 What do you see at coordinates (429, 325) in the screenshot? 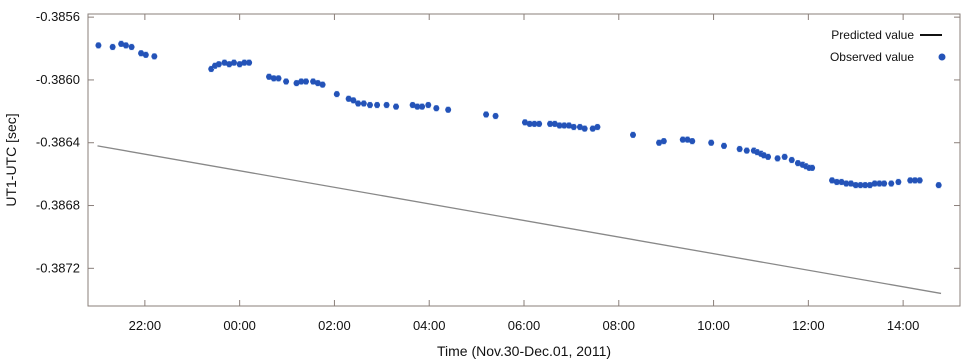
I see `x-tick-label: 04:00` at bounding box center [429, 325].